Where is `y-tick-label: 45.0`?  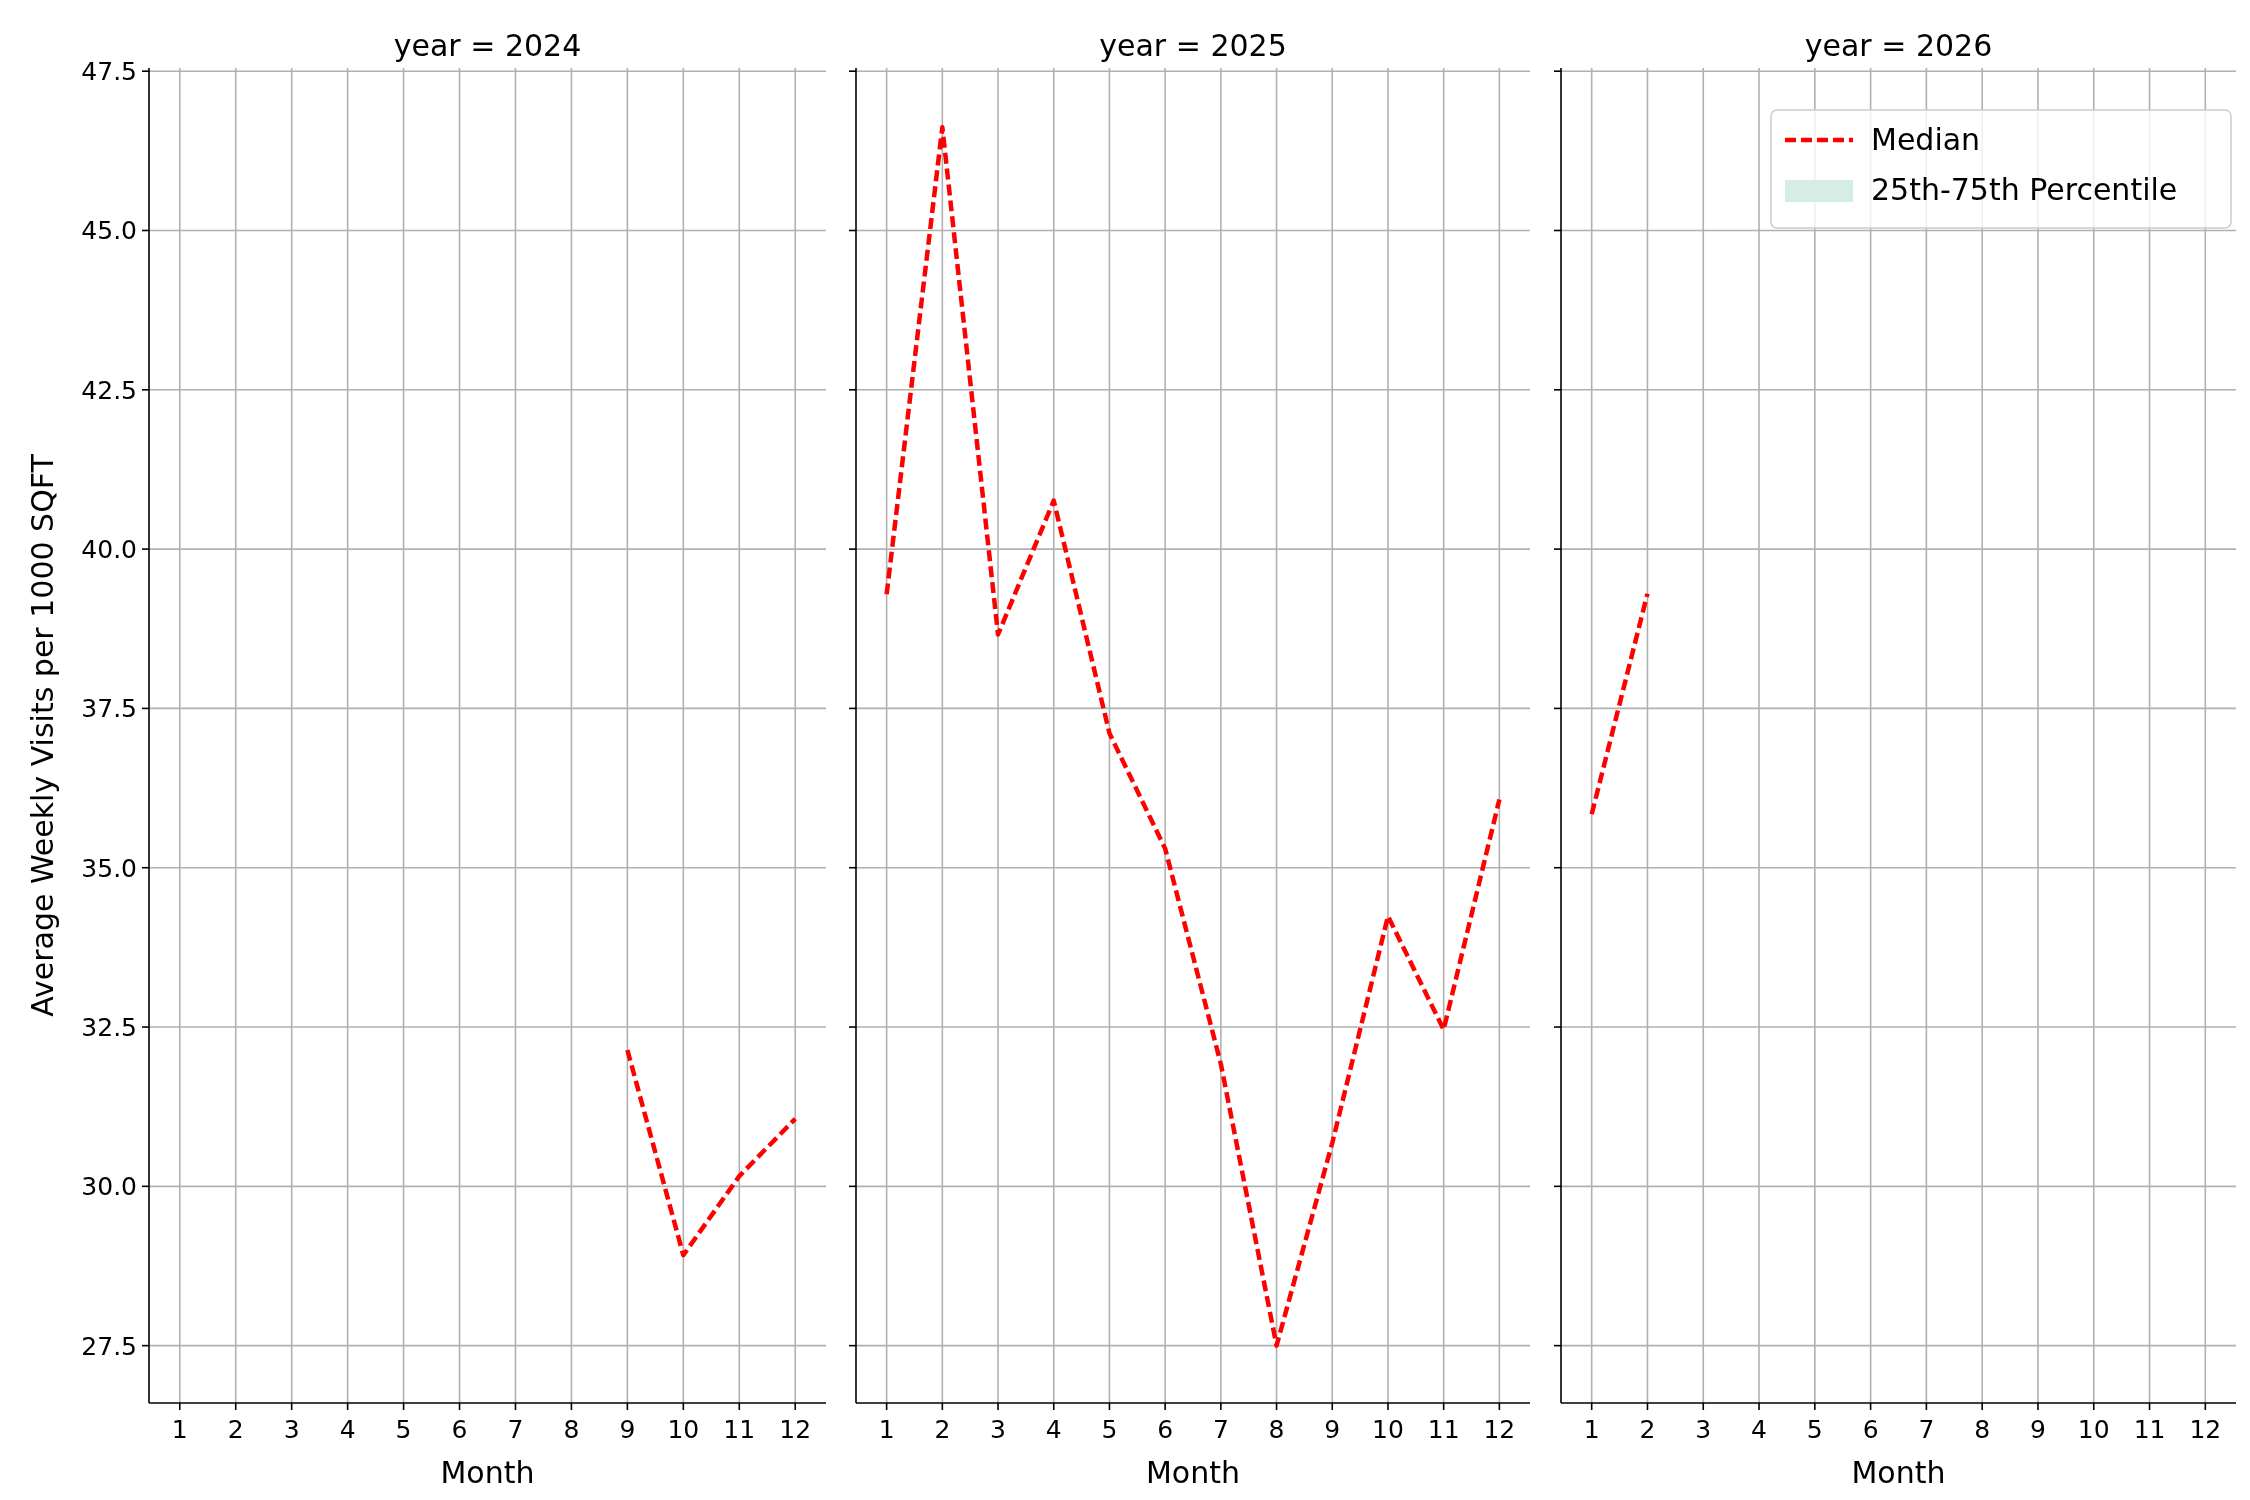 y-tick-label: 45.0 is located at coordinates (109, 231).